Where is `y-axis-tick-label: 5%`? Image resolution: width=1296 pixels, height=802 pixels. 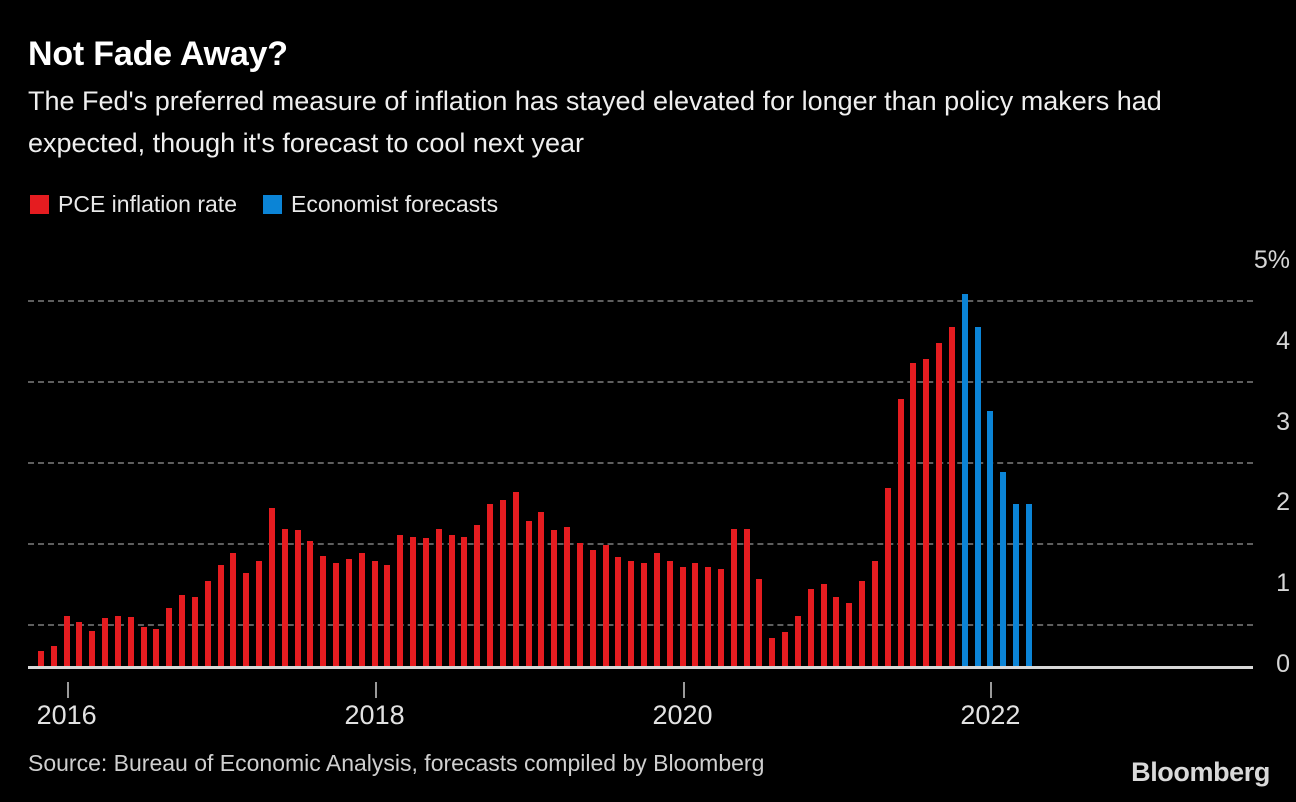
y-axis-tick-label: 5% is located at coordinates (1271, 260).